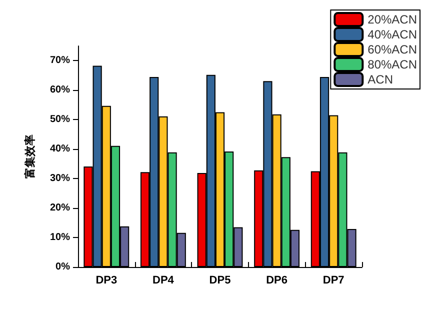  Describe the element at coordinates (107, 280) in the screenshot. I see `x-tick-label: DP3` at that location.